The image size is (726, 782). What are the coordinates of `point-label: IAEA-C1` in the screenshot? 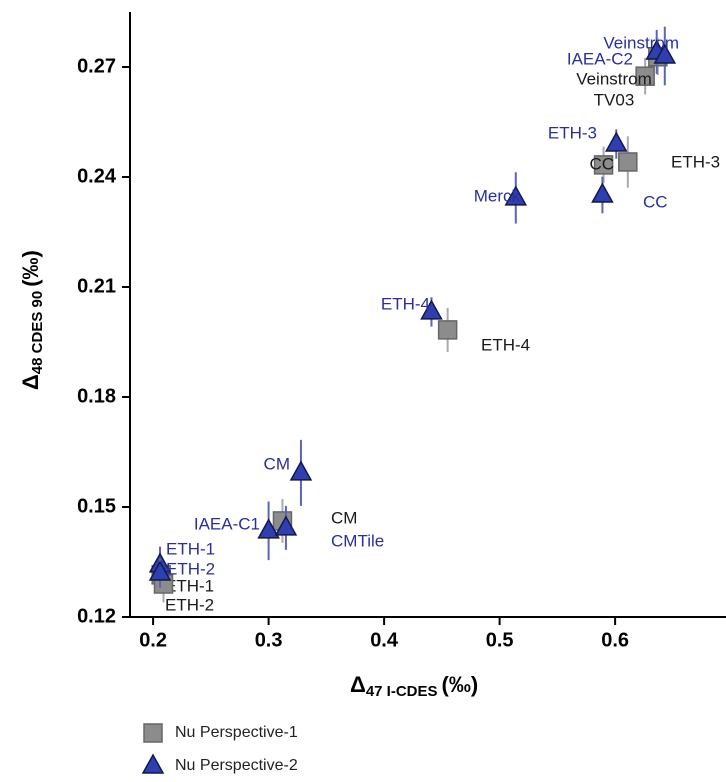 It's located at (227, 523).